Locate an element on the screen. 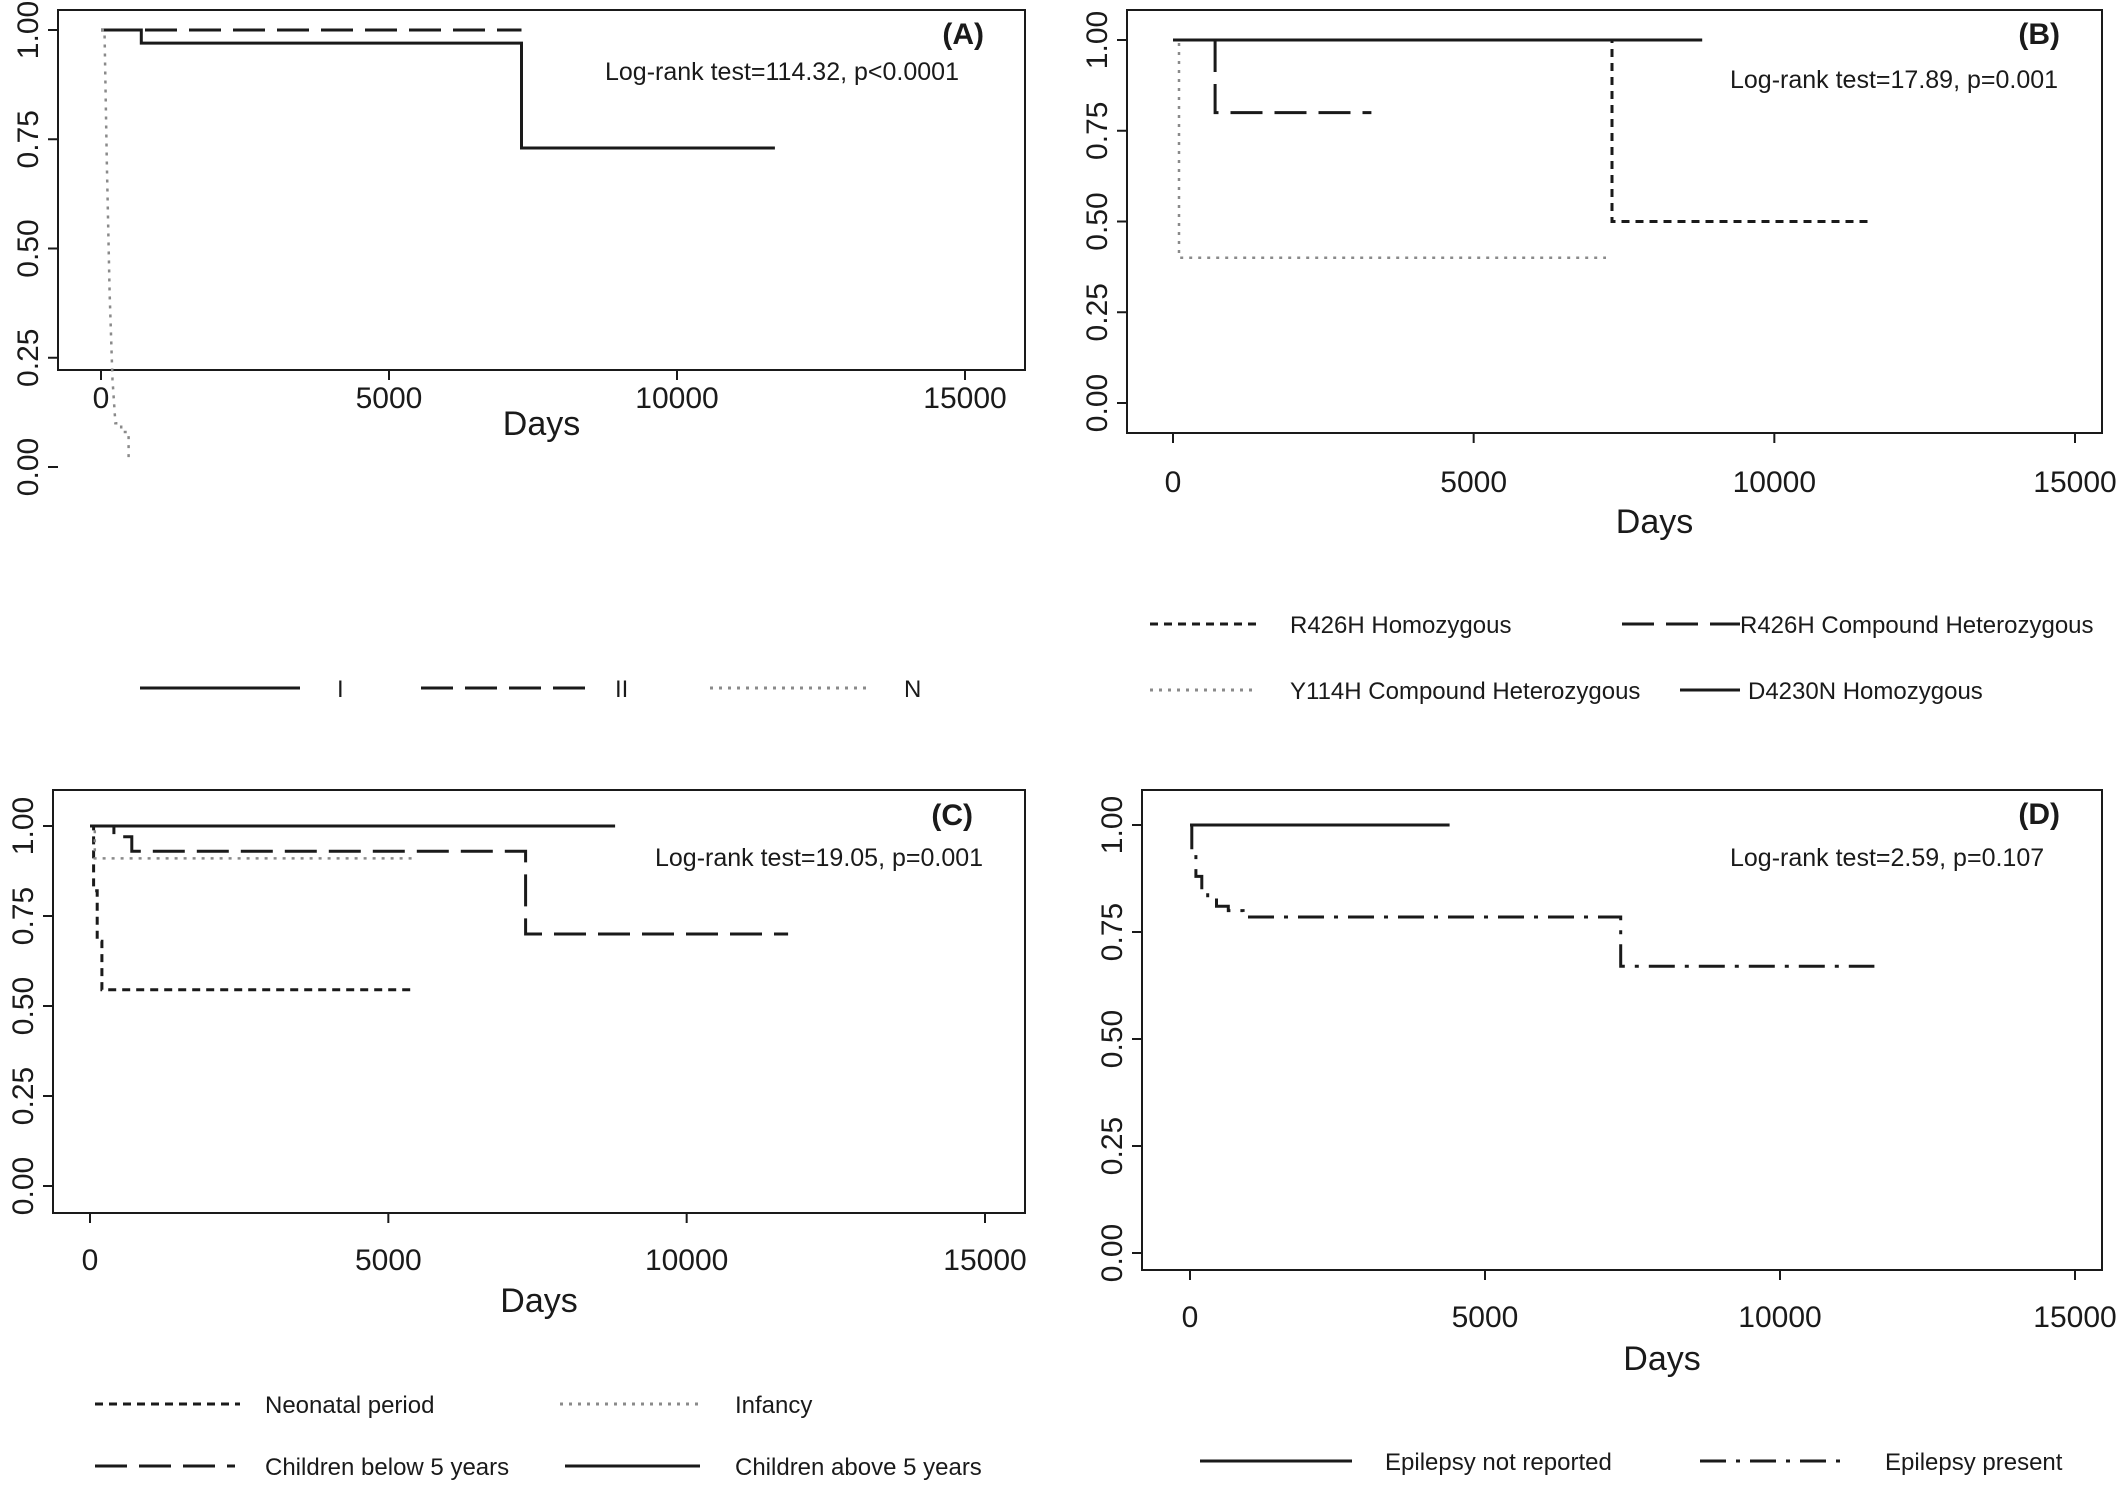  legend-label: Y114H Compound Heterozygous is located at coordinates (1465, 691).